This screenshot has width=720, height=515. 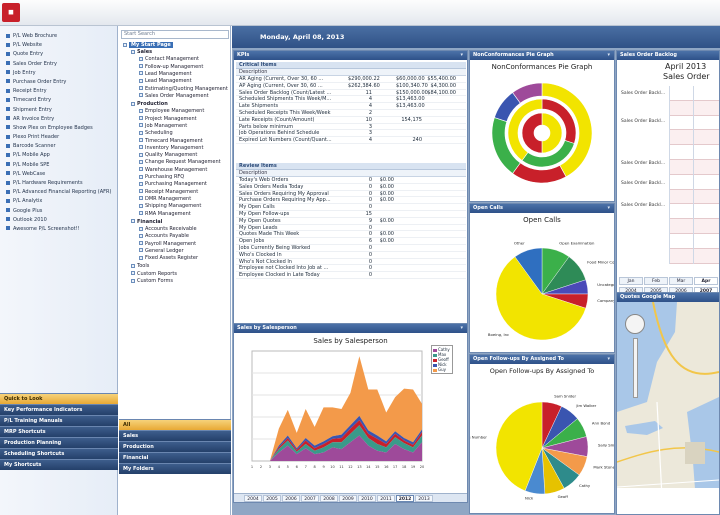 I want to click on kpi-row: Sales Orders Requiring My Approval 0 $0.00, so click(x=351, y=194).